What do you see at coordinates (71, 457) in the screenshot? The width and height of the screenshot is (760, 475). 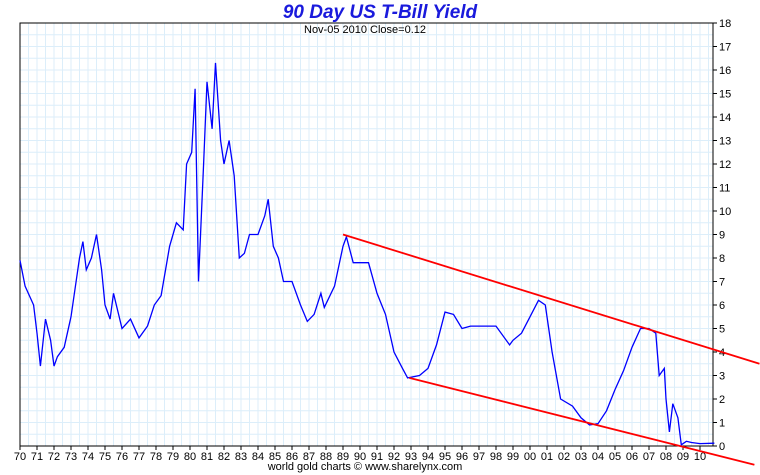 I see `x-tick-label: 73` at bounding box center [71, 457].